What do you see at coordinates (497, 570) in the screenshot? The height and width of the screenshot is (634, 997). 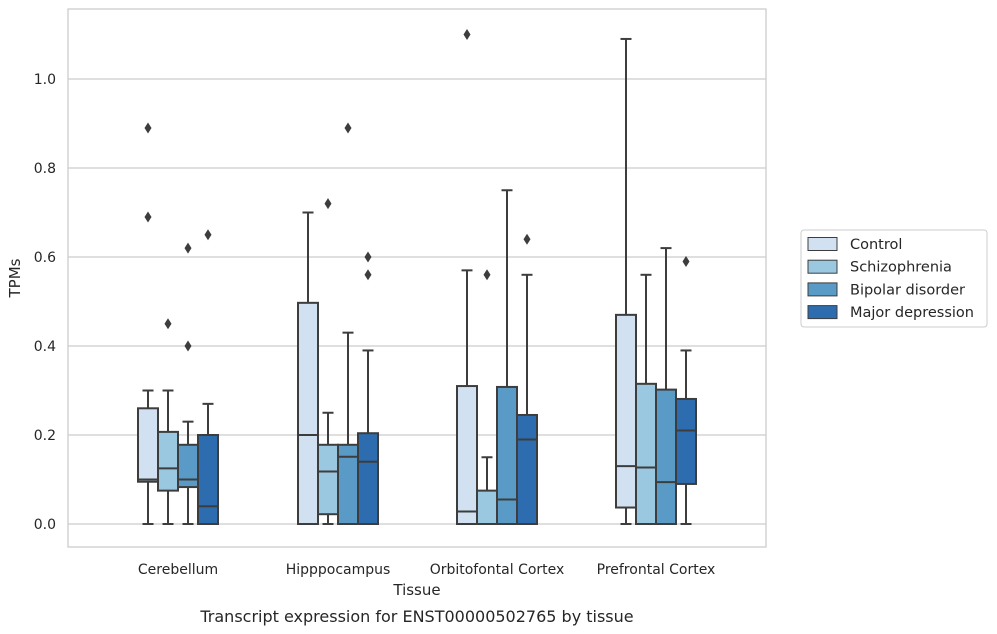 I see `x-tick-label: Orbitofontal Cortex` at bounding box center [497, 570].